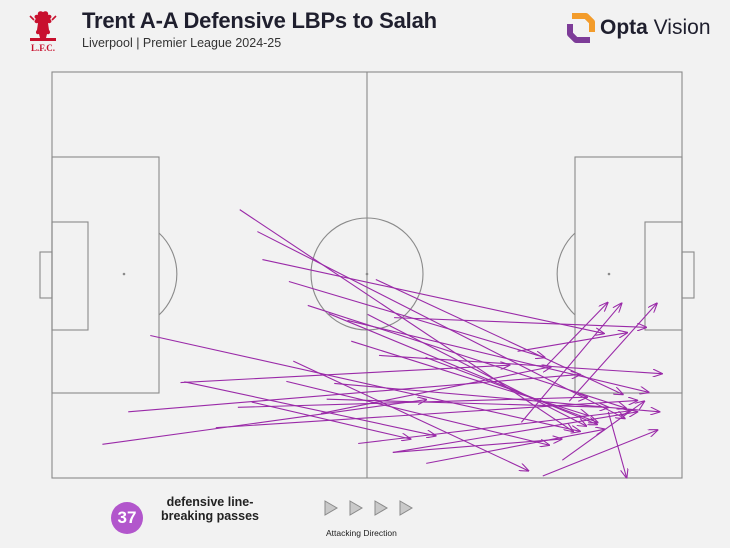 This screenshot has width=730, height=548. I want to click on page-subtitle: Liverpool | Premier League 2024-25, so click(182, 43).